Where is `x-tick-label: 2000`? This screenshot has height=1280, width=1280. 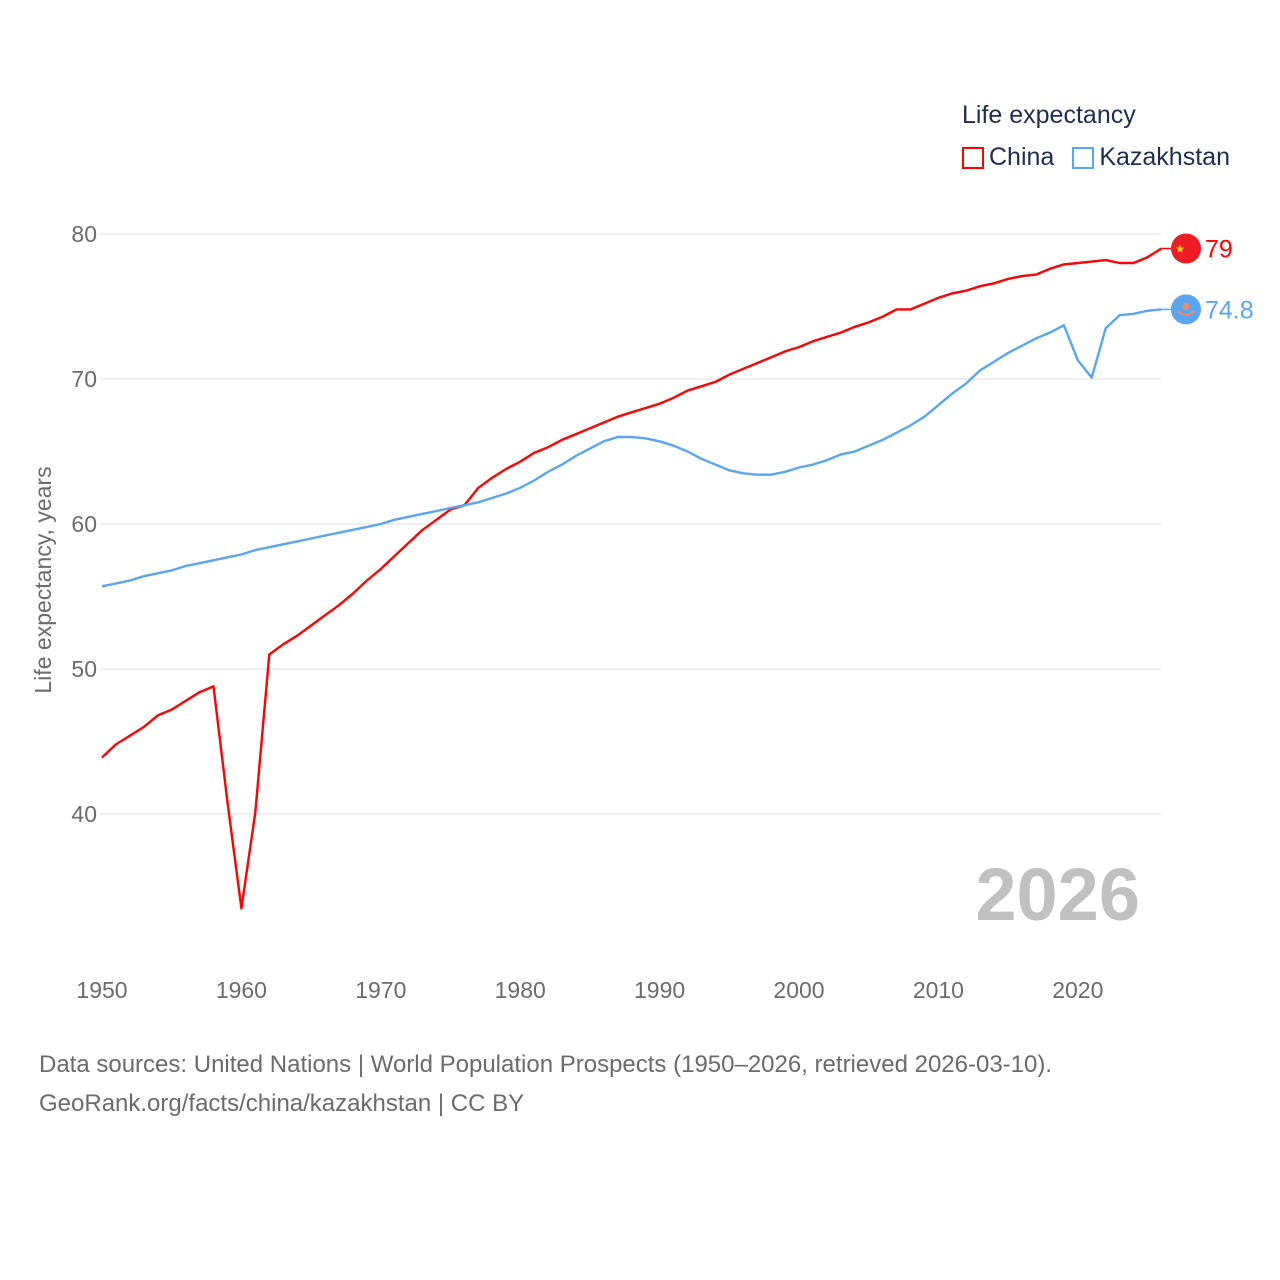 x-tick-label: 2000 is located at coordinates (798, 990).